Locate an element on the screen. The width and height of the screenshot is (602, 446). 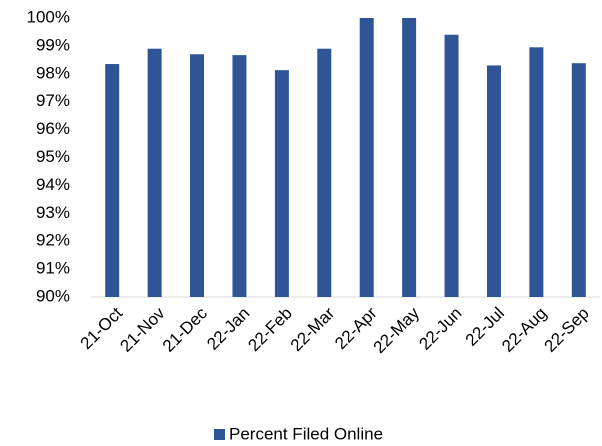
y-tick-label: 94% is located at coordinates (53, 184).